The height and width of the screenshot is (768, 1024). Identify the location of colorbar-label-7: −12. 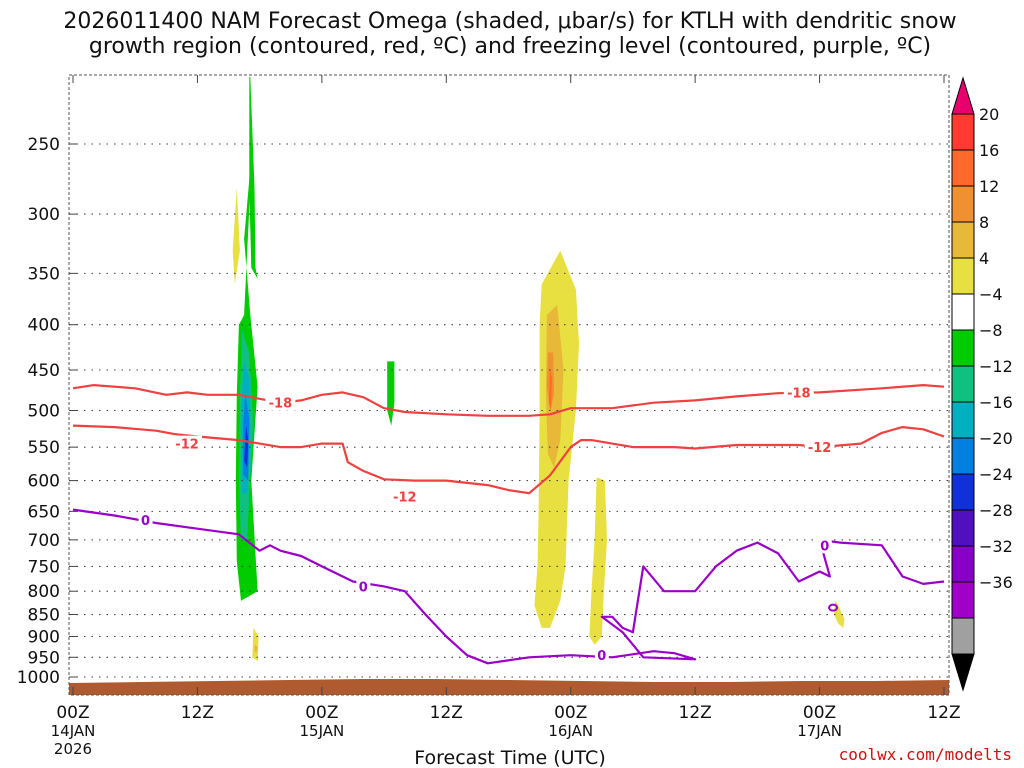
(996, 366).